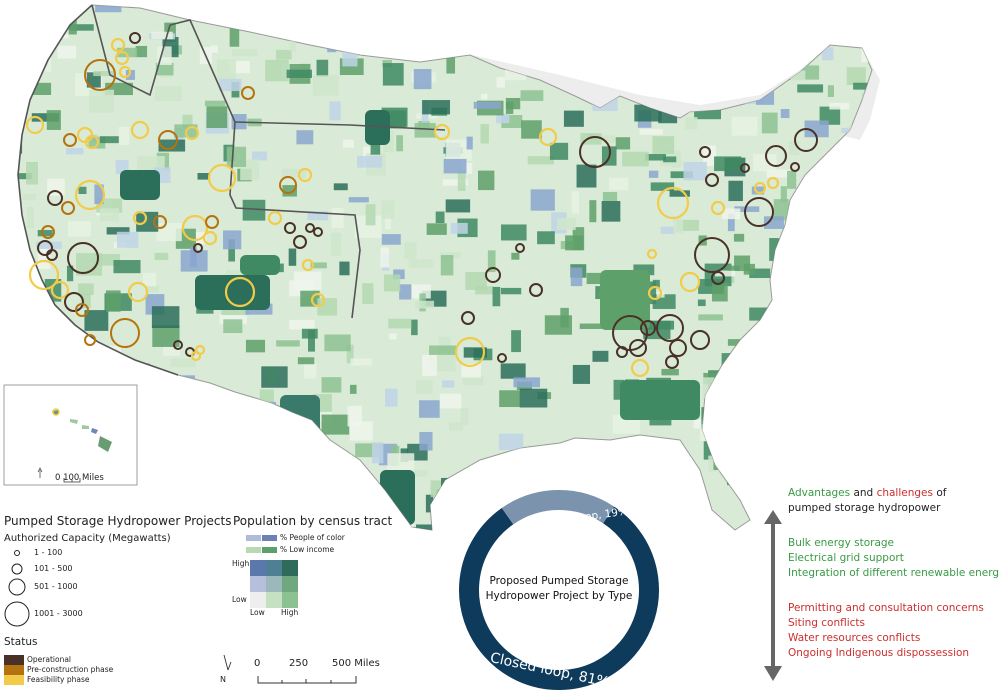 The image size is (1000, 691). Describe the element at coordinates (274, 584) in the screenshot. I see `bivariate-grid` at that location.